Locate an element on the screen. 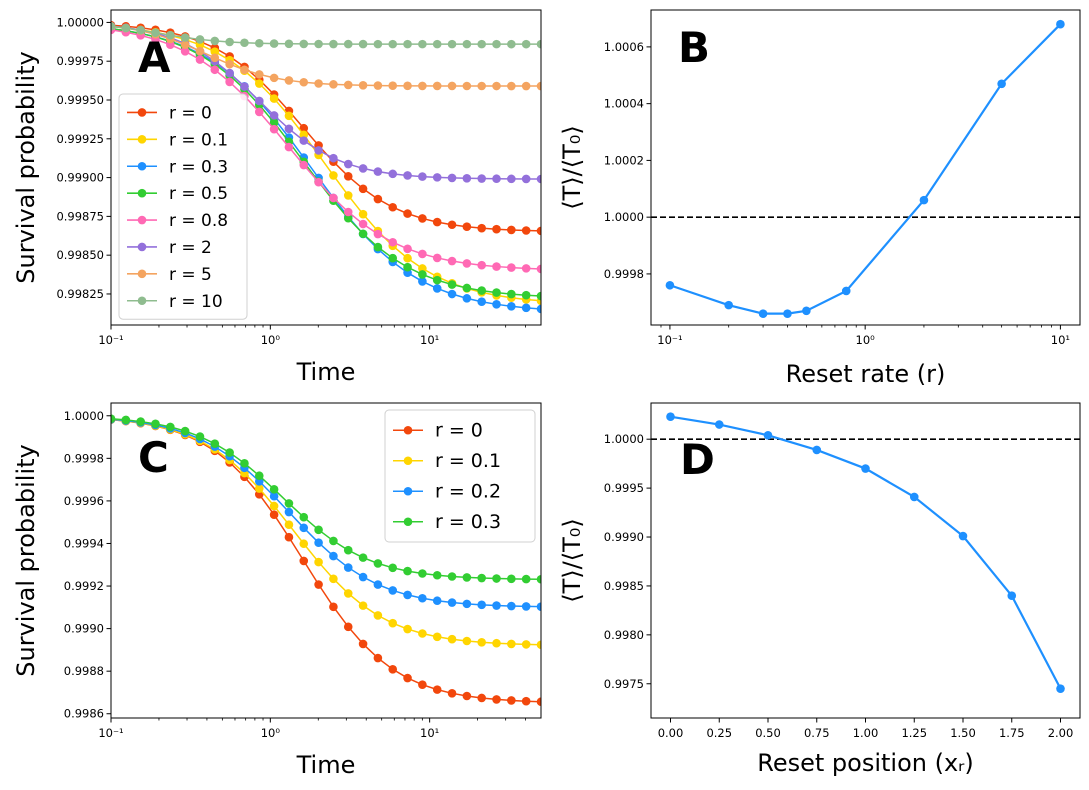 The height and width of the screenshot is (790, 1089). x-tick-label: 0.25 is located at coordinates (719, 733).